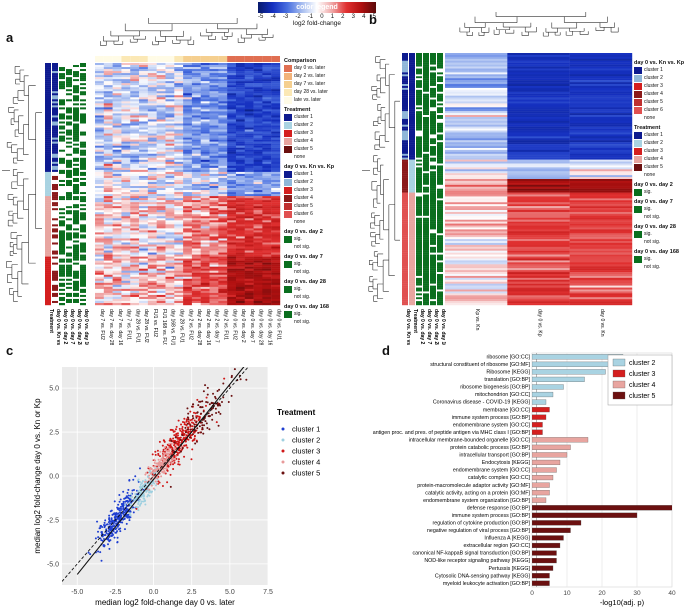 The width and height of the screenshot is (687, 614). I want to click on legend-group-title: day 0 vs. day 28, so click(655, 227).